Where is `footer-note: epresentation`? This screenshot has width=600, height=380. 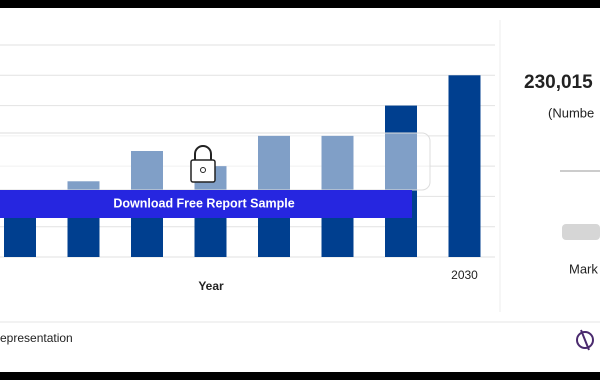 footer-note: epresentation is located at coordinates (36, 338).